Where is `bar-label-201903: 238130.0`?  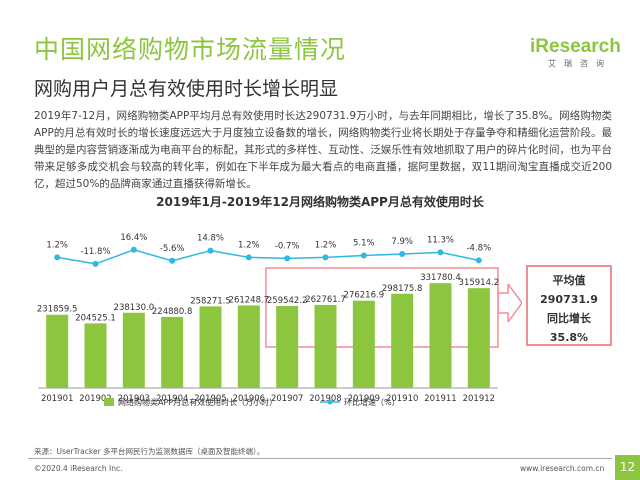 bar-label-201903: 238130.0 is located at coordinates (134, 308).